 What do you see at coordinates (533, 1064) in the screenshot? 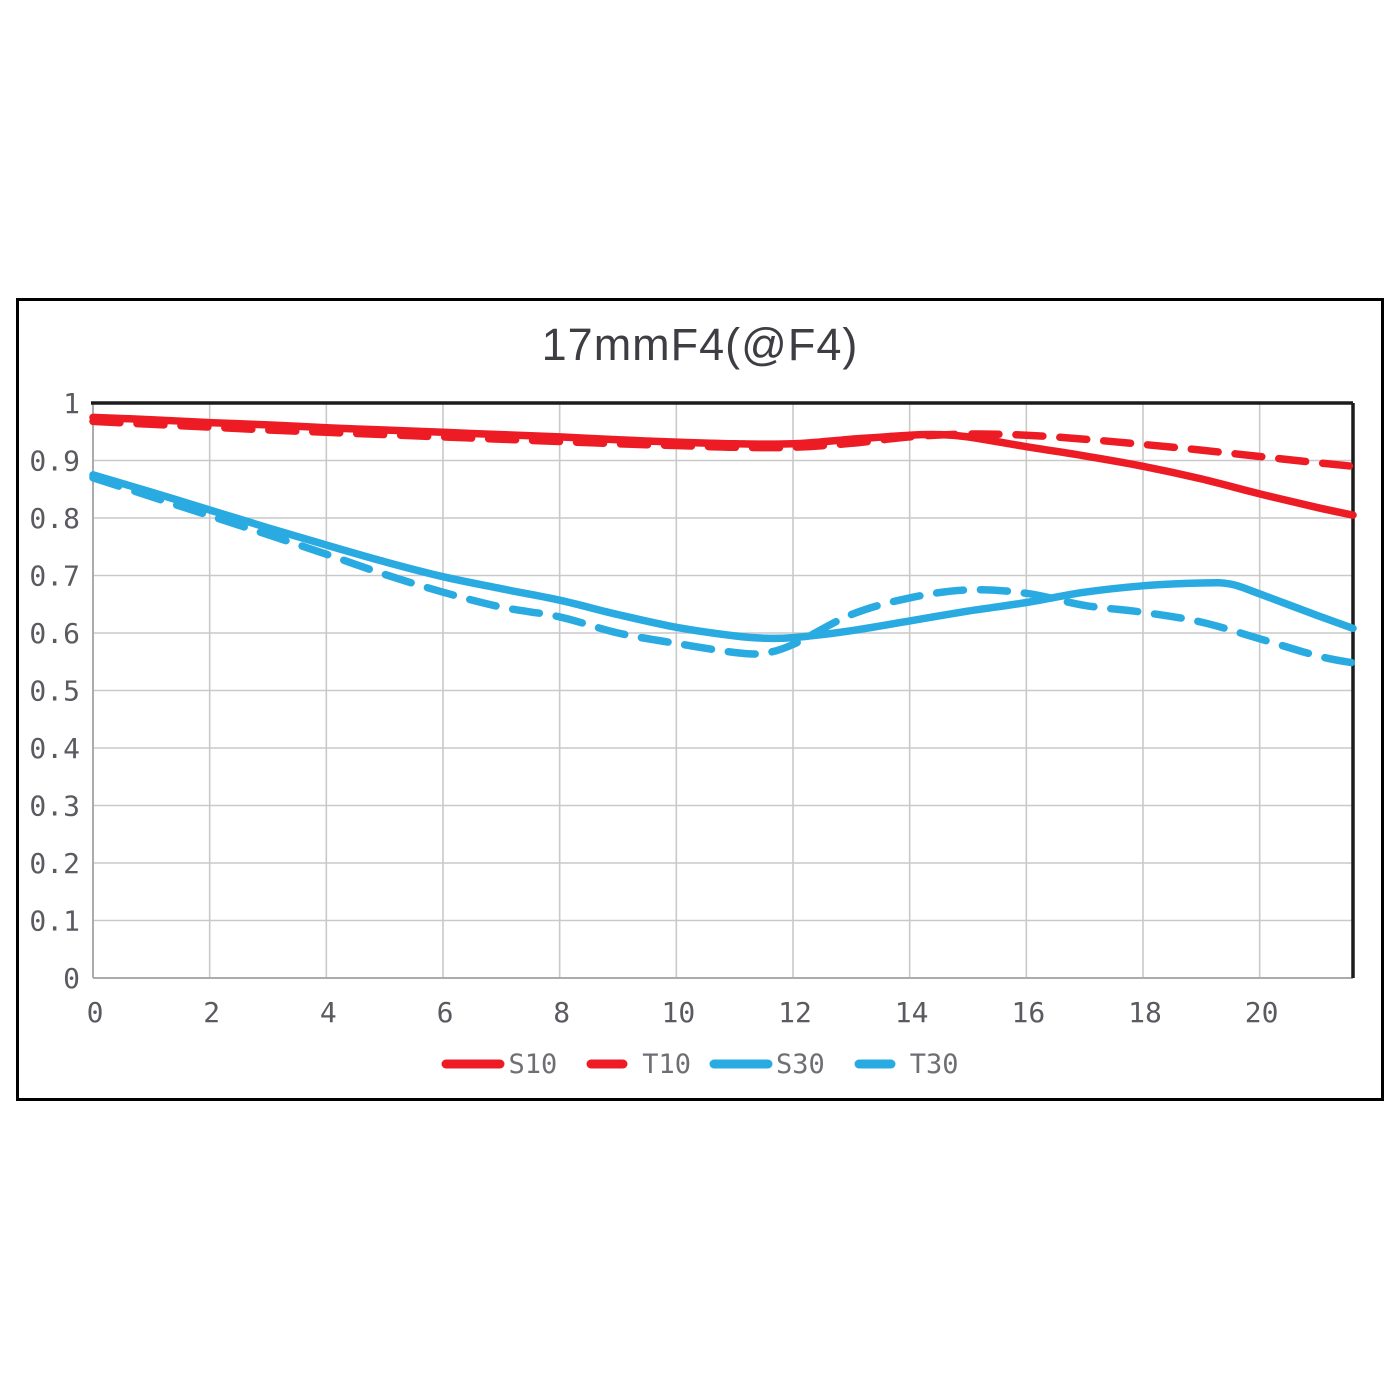
I see `legend-label-s10: S10` at bounding box center [533, 1064].